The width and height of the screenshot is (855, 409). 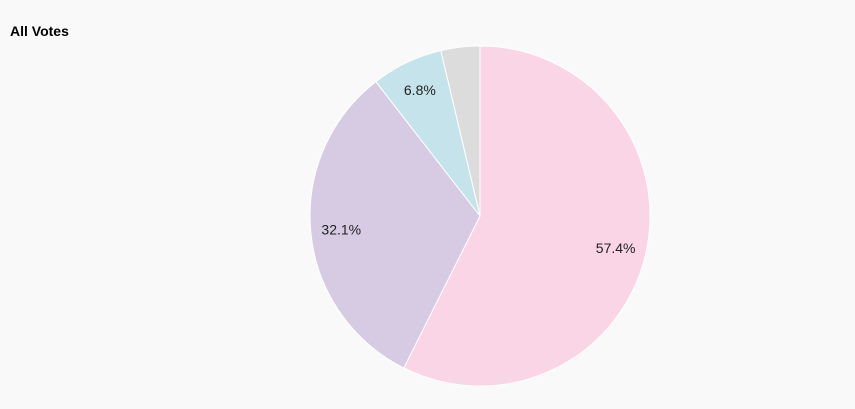 What do you see at coordinates (420, 90) in the screenshot?
I see `pie-slice-label-3: 6.8%` at bounding box center [420, 90].